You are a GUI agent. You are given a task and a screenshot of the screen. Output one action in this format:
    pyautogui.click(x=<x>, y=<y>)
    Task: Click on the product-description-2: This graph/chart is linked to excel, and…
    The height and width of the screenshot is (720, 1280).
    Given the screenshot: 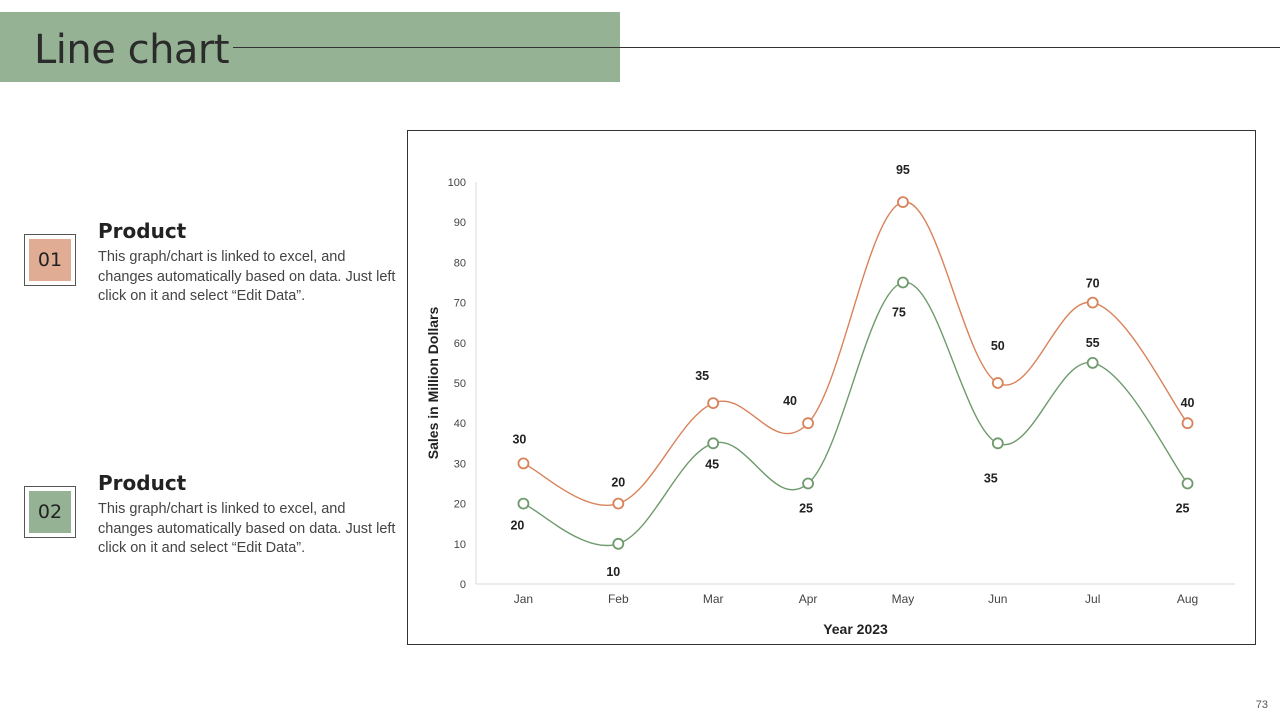 What is the action you would take?
    pyautogui.click(x=247, y=528)
    